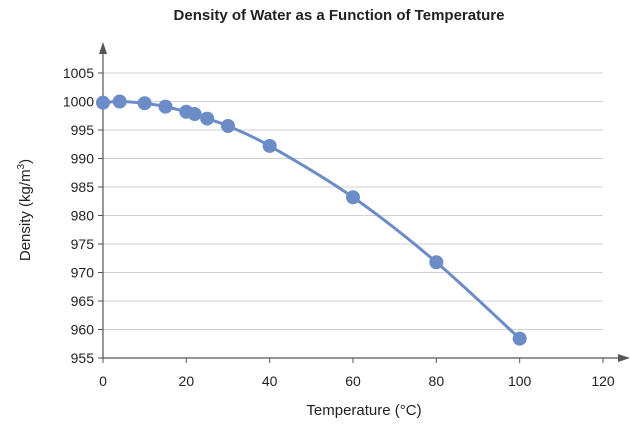 Image resolution: width=631 pixels, height=432 pixels. What do you see at coordinates (624, 358) in the screenshot?
I see `x-axis-arrow` at bounding box center [624, 358].